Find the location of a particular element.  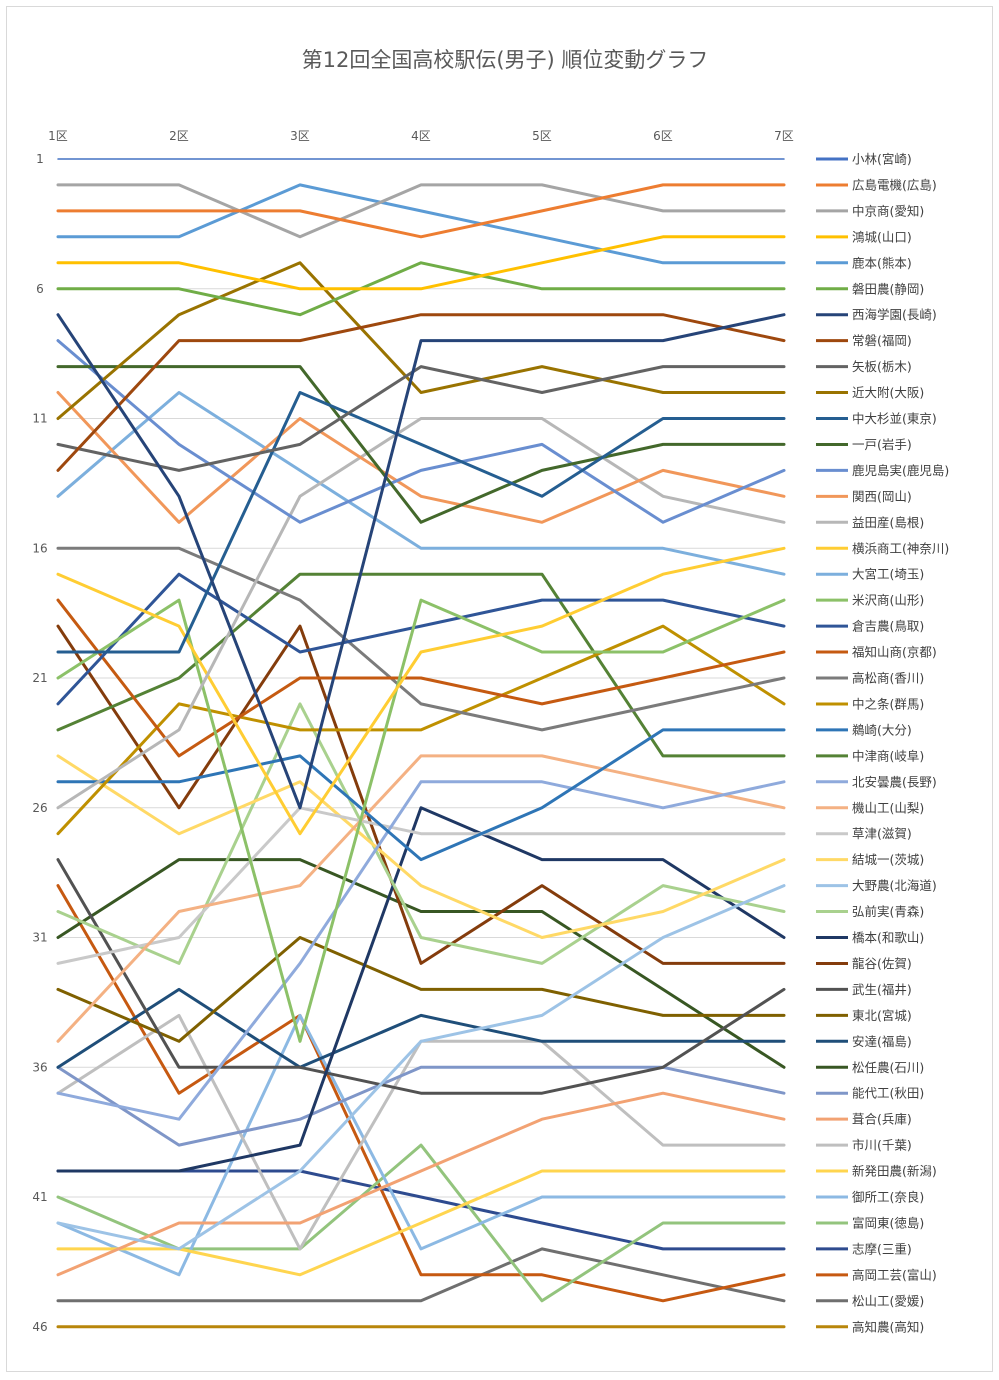

y-tick-label: 26 is located at coordinates (39, 808).